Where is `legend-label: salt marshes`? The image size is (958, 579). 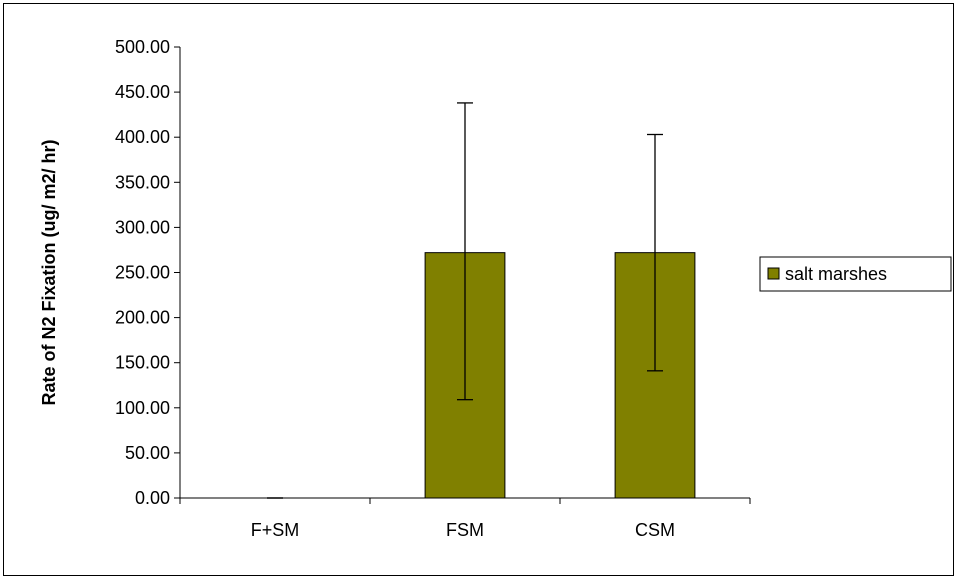 legend-label: salt marshes is located at coordinates (836, 274).